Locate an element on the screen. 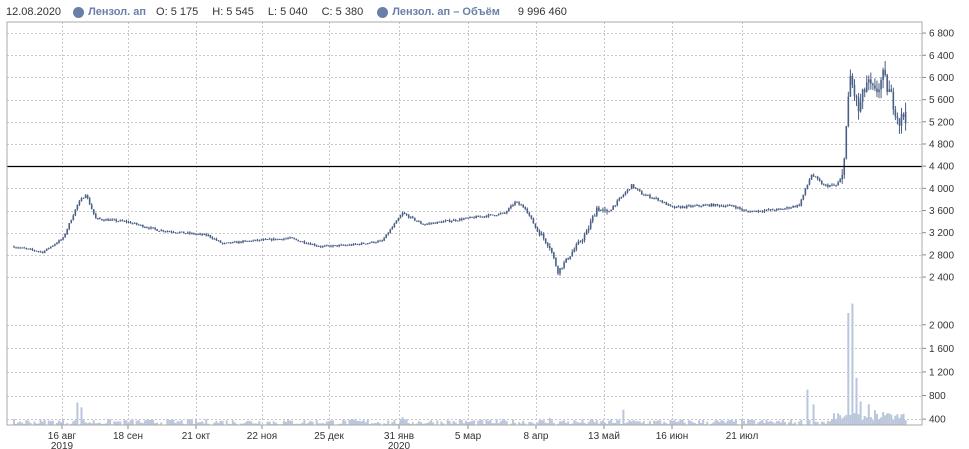 The width and height of the screenshot is (969, 449). date-tick-label: 5 мар is located at coordinates (468, 436).